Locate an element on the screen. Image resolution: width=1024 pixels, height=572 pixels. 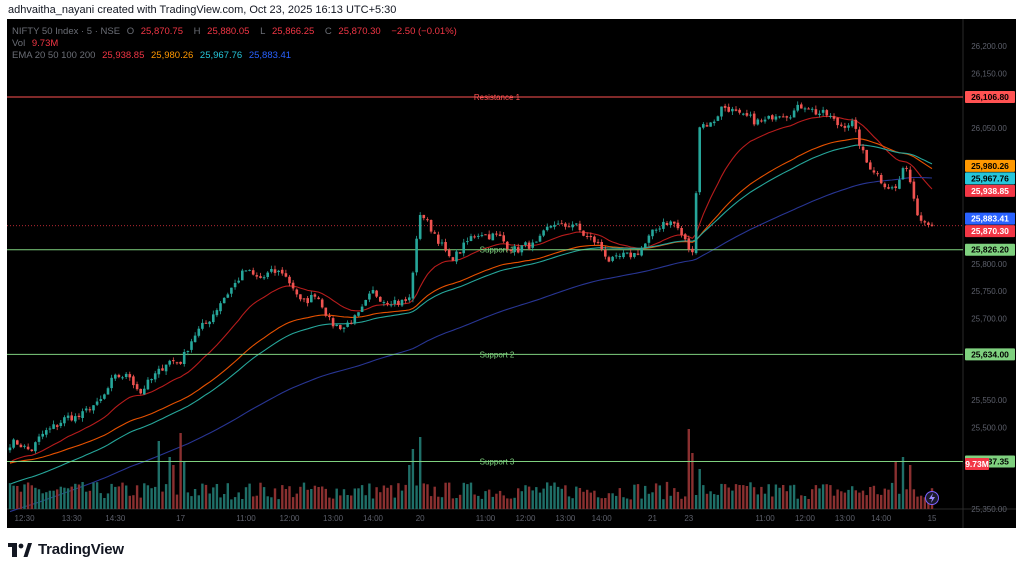
ohlc-low: L 25,866.25 is located at coordinates (287, 31).